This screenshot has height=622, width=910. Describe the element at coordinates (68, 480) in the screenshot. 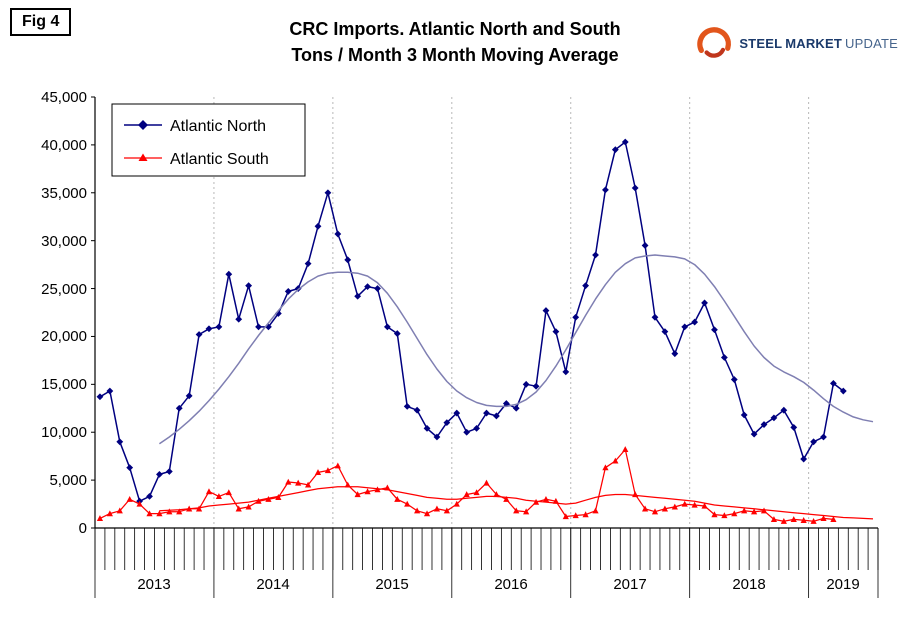

I see `y-axis-label: 5,000` at that location.